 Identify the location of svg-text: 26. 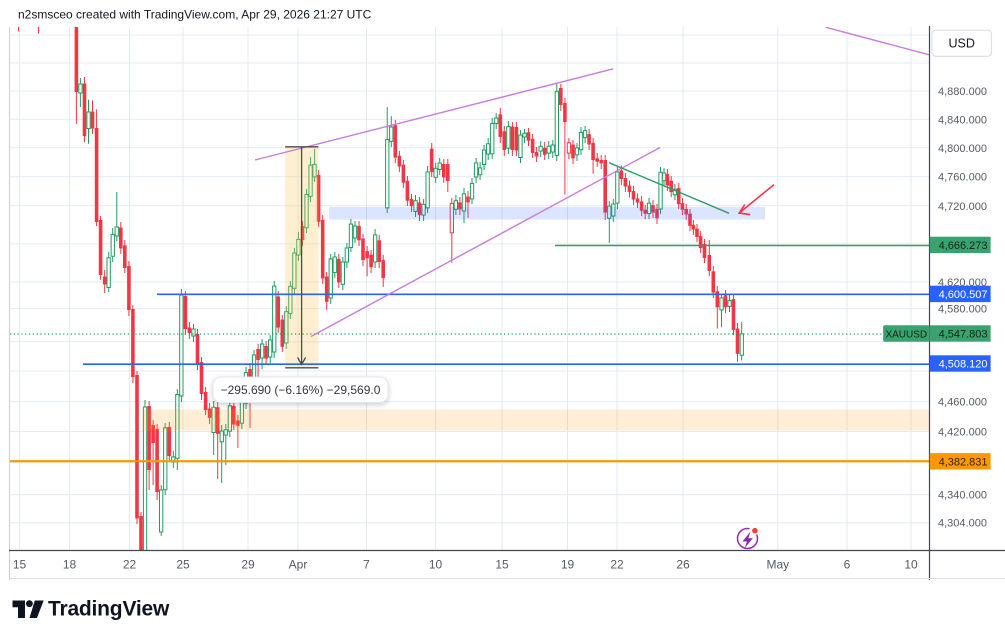
(683, 565).